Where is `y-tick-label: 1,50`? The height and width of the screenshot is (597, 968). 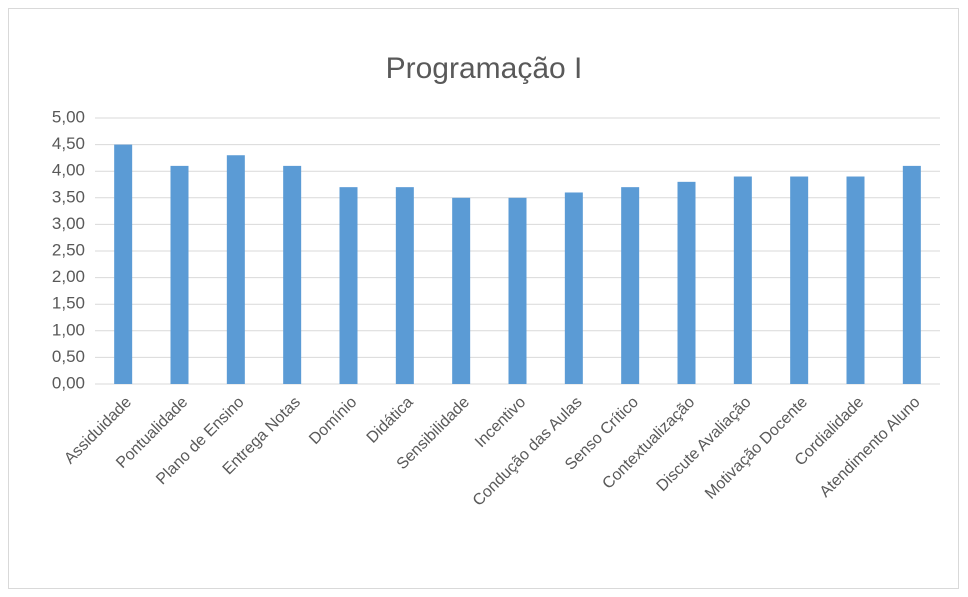
y-tick-label: 1,50 is located at coordinates (68, 303).